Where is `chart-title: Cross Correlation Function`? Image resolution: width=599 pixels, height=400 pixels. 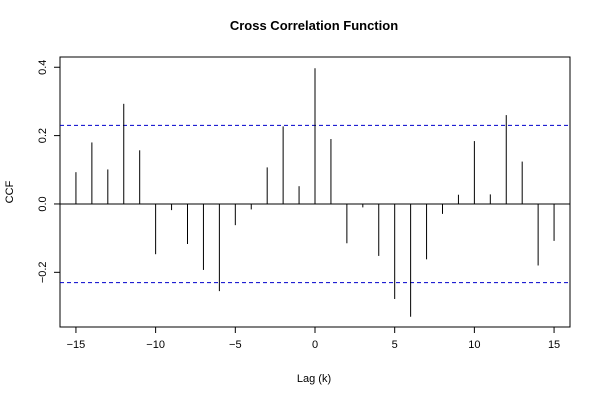 chart-title: Cross Correlation Function is located at coordinates (314, 25).